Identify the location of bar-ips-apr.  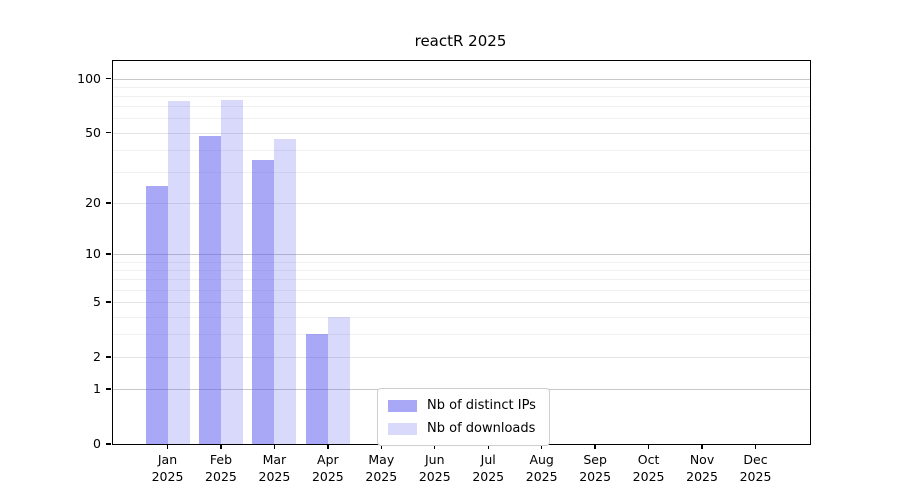
(316, 389).